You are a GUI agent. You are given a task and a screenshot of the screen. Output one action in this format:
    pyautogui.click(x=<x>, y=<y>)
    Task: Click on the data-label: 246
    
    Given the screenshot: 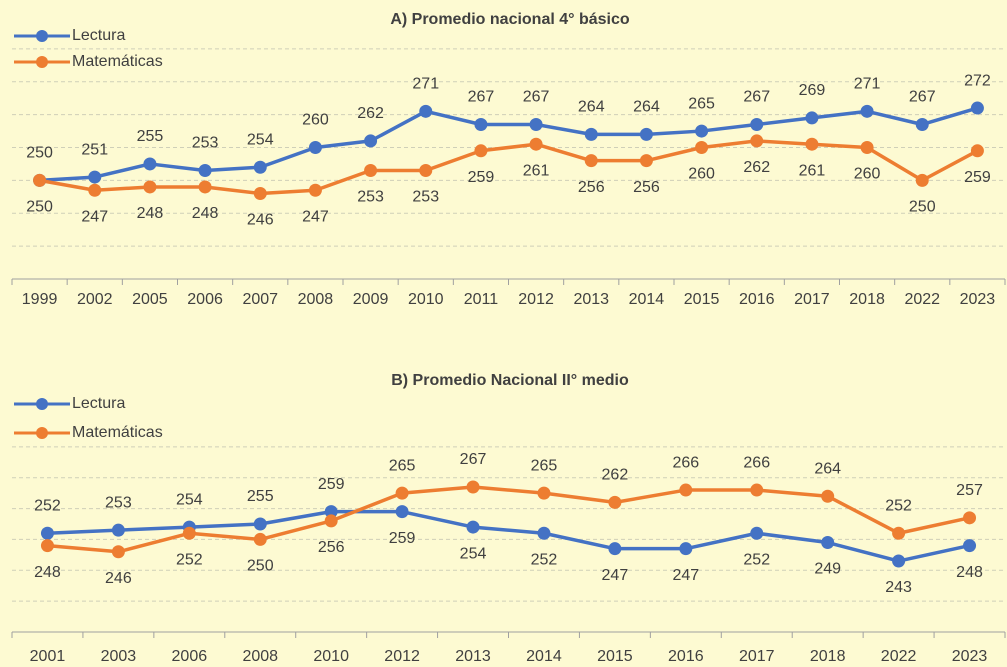 What is the action you would take?
    pyautogui.click(x=118, y=578)
    